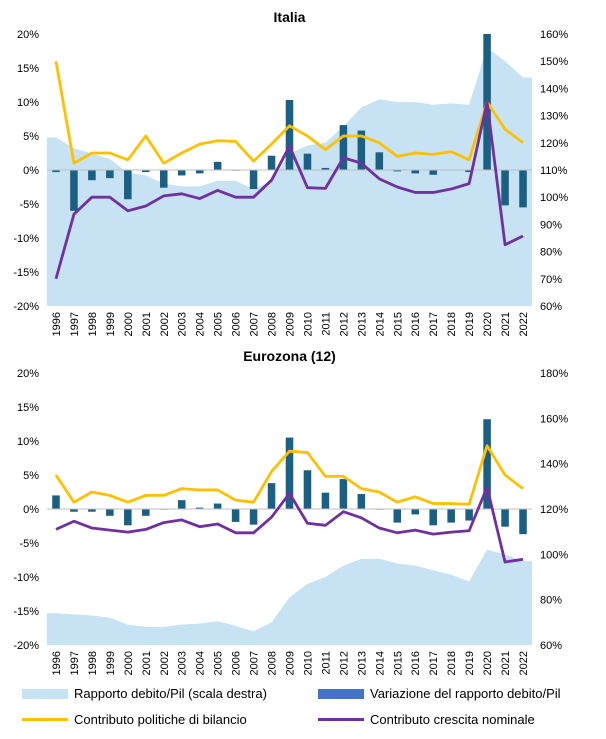  I want to click on y-left-tick-label: -10%, so click(26, 578).